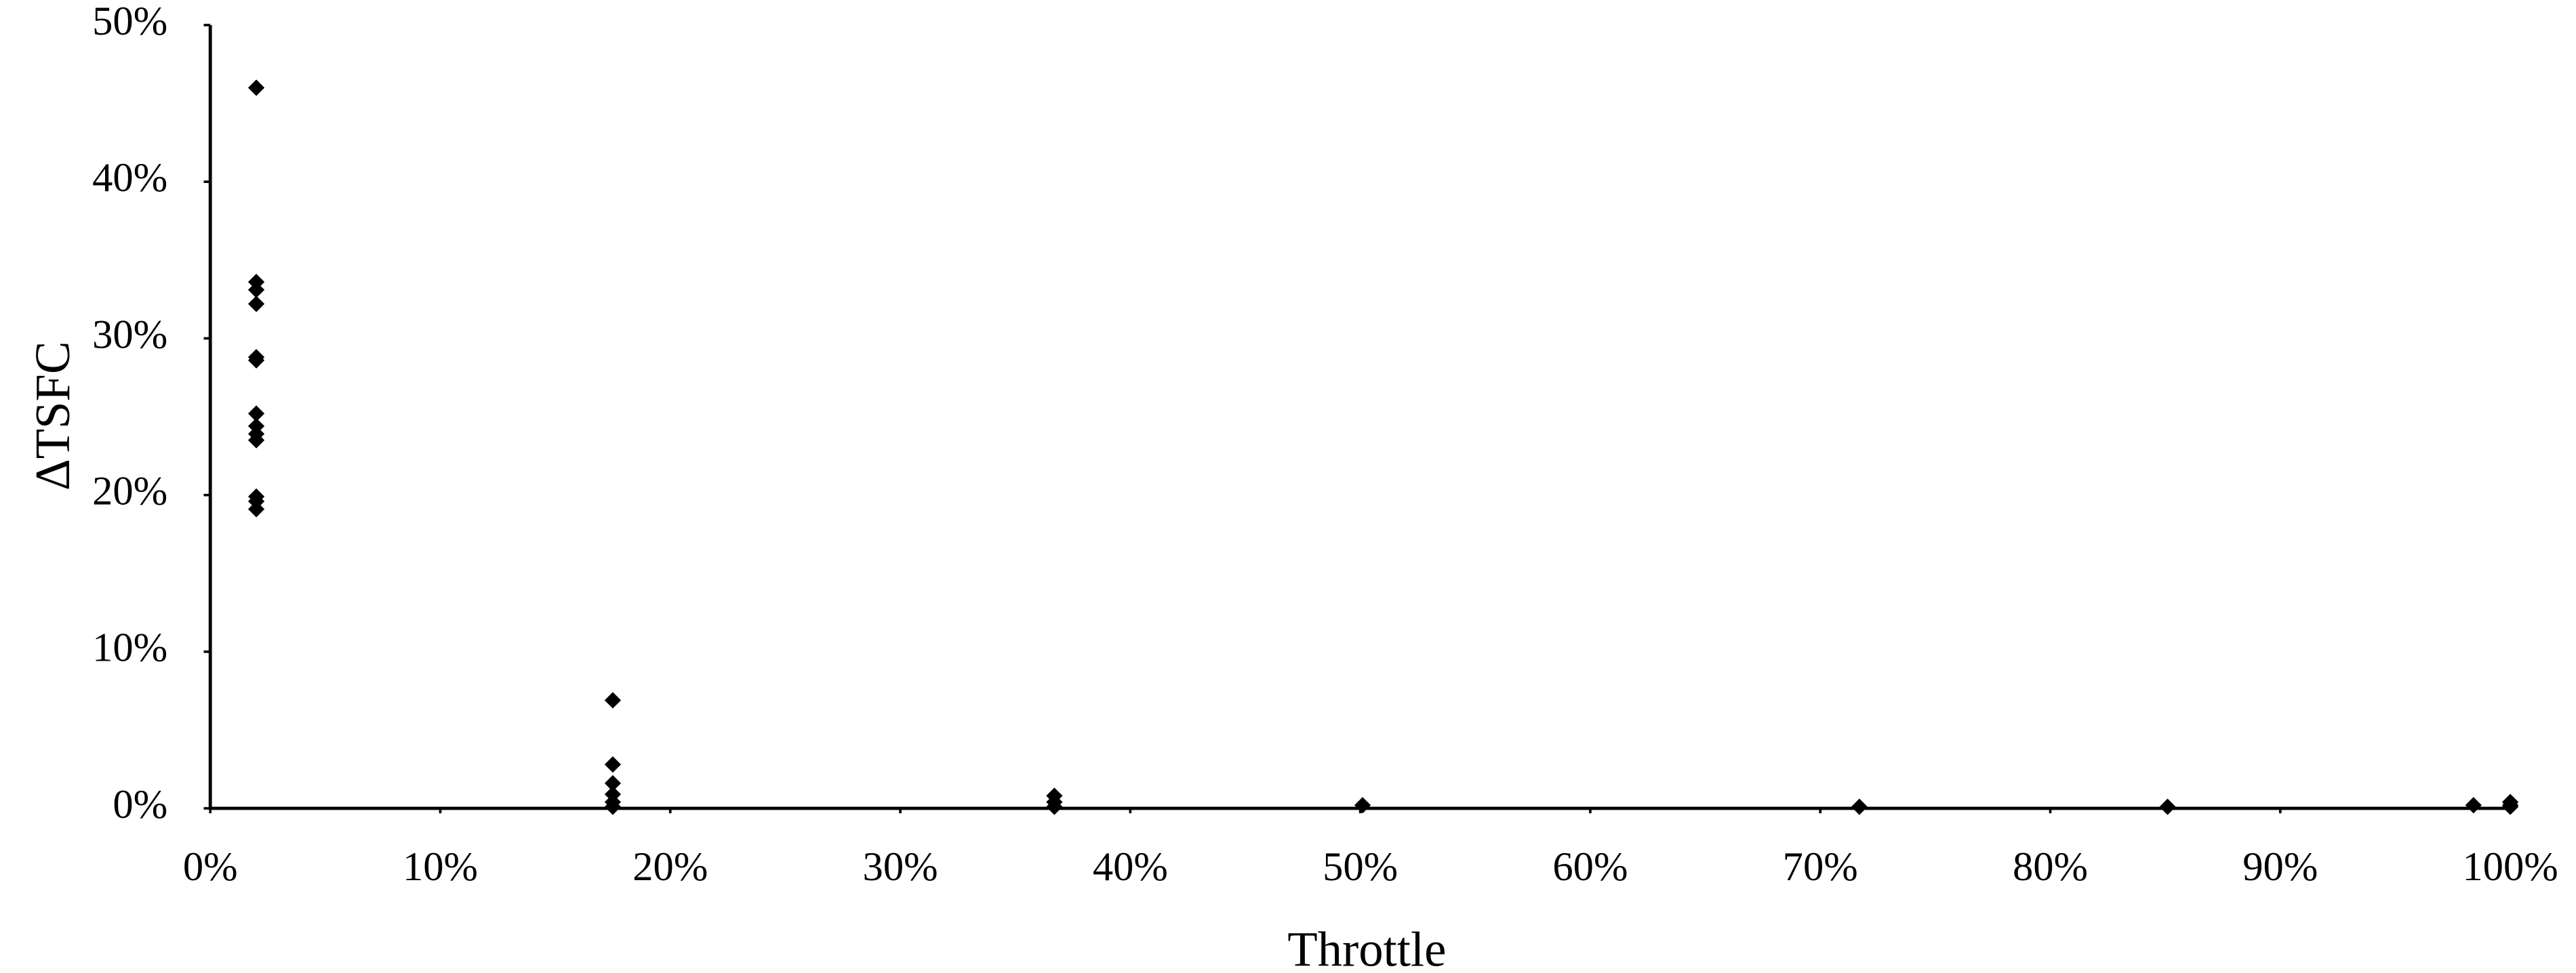 The height and width of the screenshot is (973, 2576). I want to click on x-tick-label: 10%, so click(440, 867).